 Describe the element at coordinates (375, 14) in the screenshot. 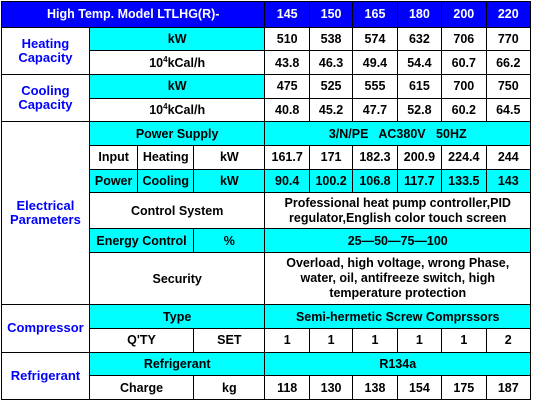

I see `model-165: 165` at that location.